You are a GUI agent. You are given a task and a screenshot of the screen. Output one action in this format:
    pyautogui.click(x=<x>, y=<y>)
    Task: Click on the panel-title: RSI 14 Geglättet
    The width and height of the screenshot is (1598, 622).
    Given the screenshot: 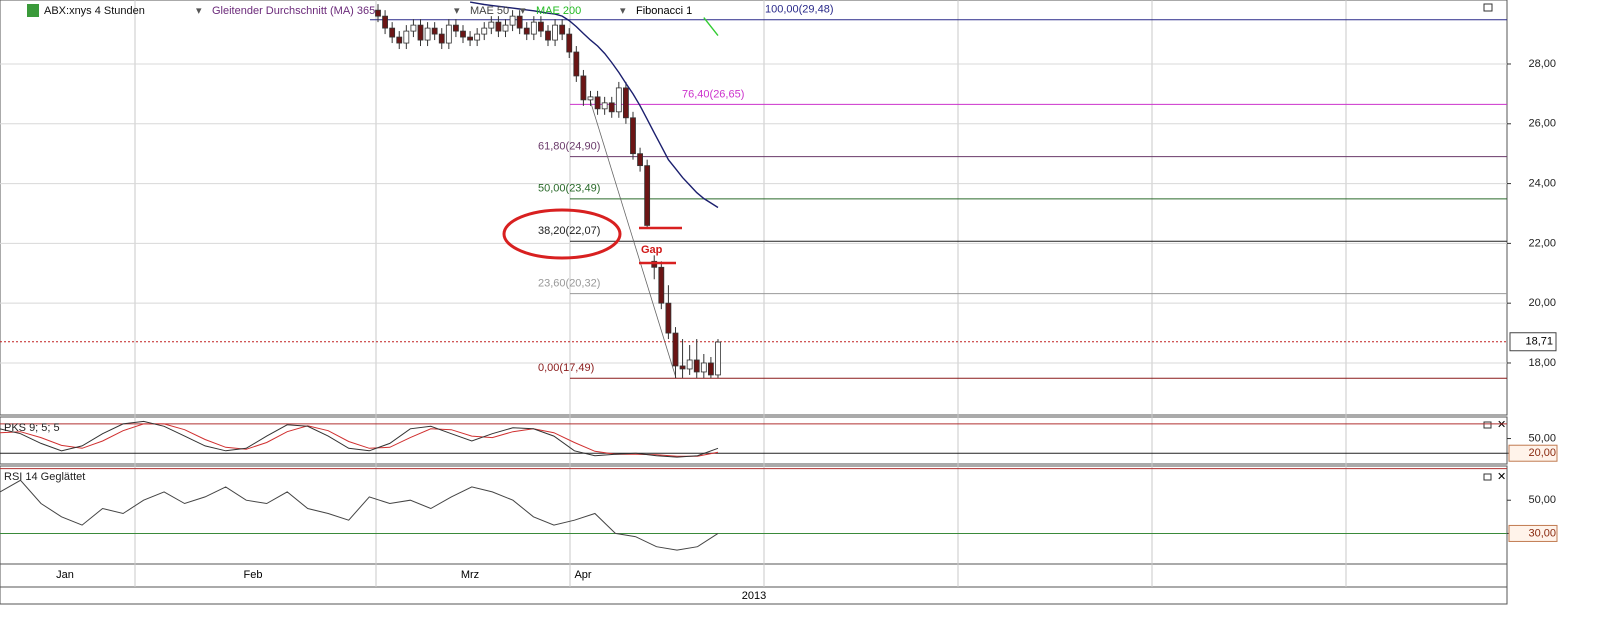 What is the action you would take?
    pyautogui.click(x=44, y=477)
    